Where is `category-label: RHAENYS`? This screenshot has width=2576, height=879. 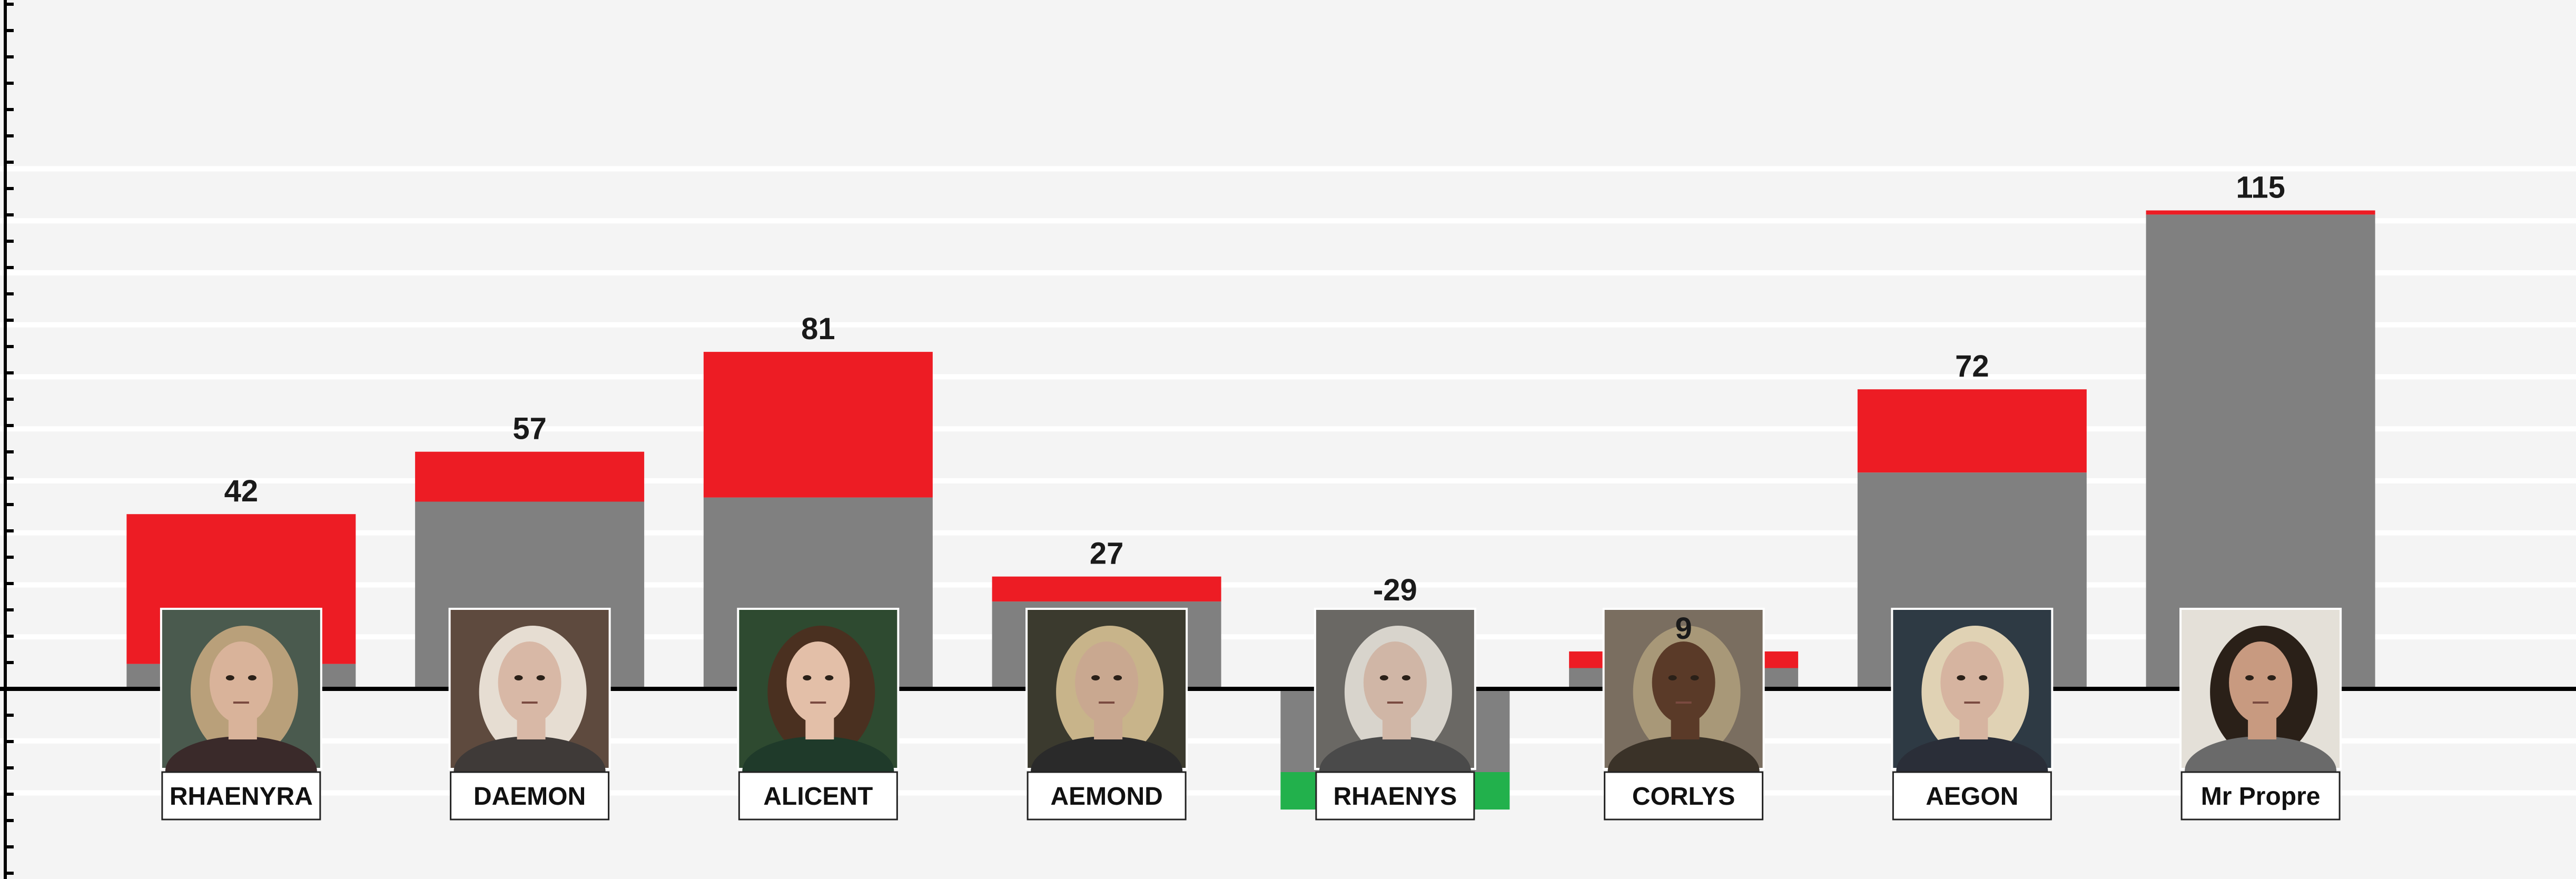
category-label: RHAENYS is located at coordinates (1396, 797).